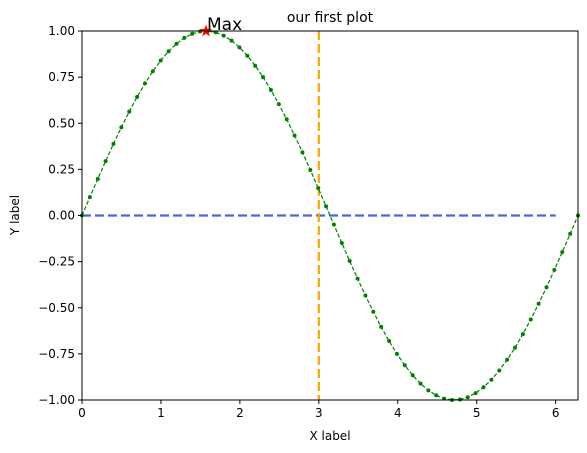  Describe the element at coordinates (240, 413) in the screenshot. I see `x-tick-label: 2` at that location.